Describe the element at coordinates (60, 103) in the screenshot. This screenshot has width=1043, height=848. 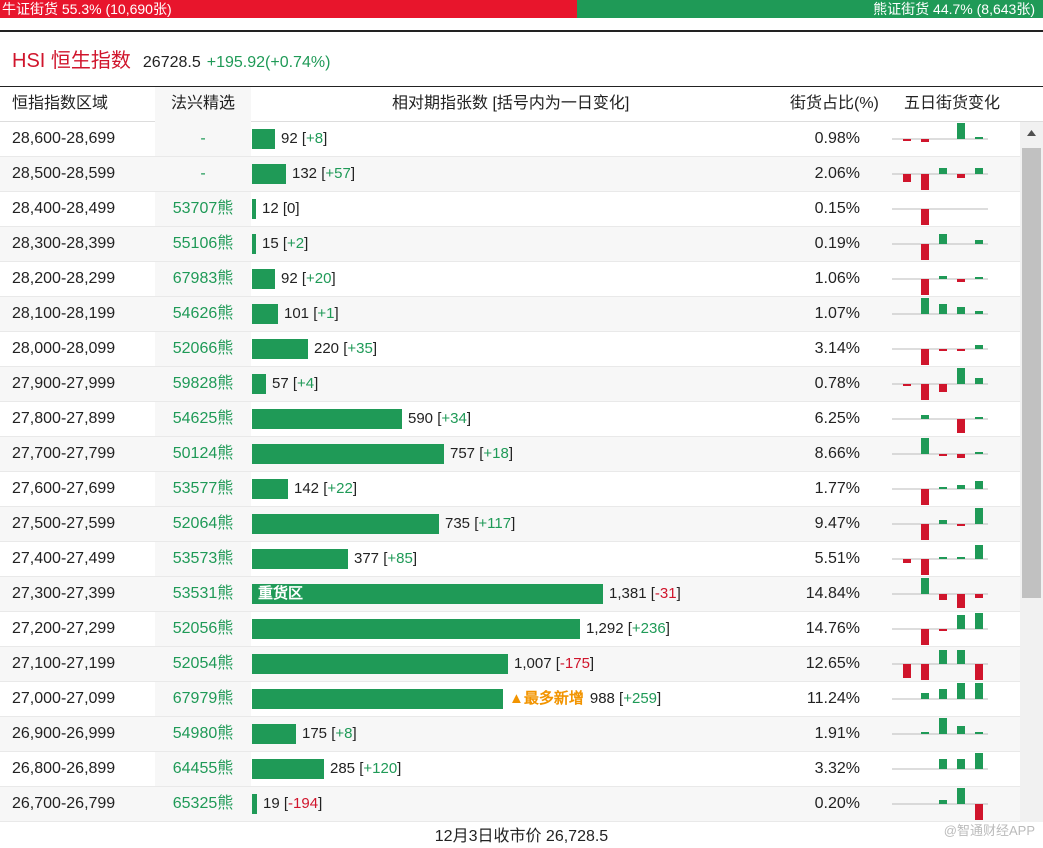
I see `column-header-range: 恒指指数区域` at that location.